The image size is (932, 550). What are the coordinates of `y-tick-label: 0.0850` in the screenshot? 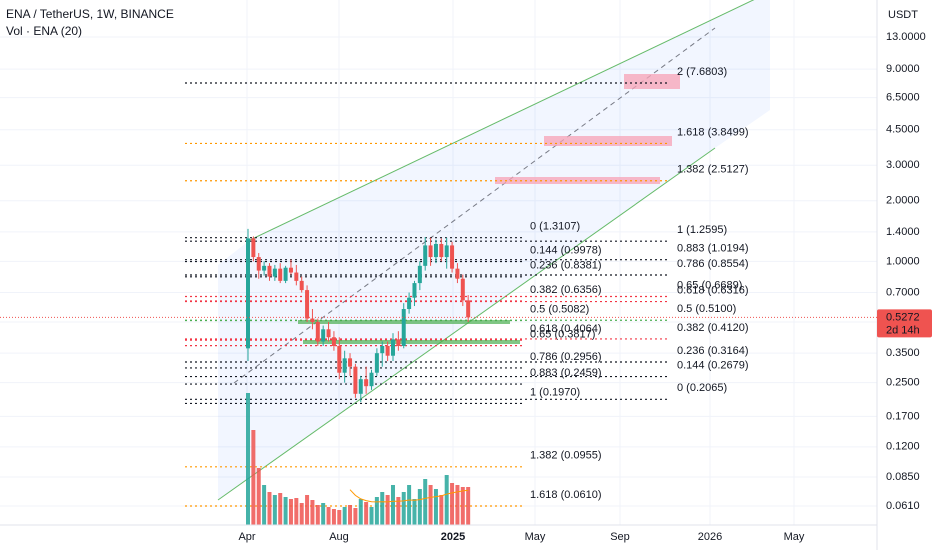 It's located at (903, 477).